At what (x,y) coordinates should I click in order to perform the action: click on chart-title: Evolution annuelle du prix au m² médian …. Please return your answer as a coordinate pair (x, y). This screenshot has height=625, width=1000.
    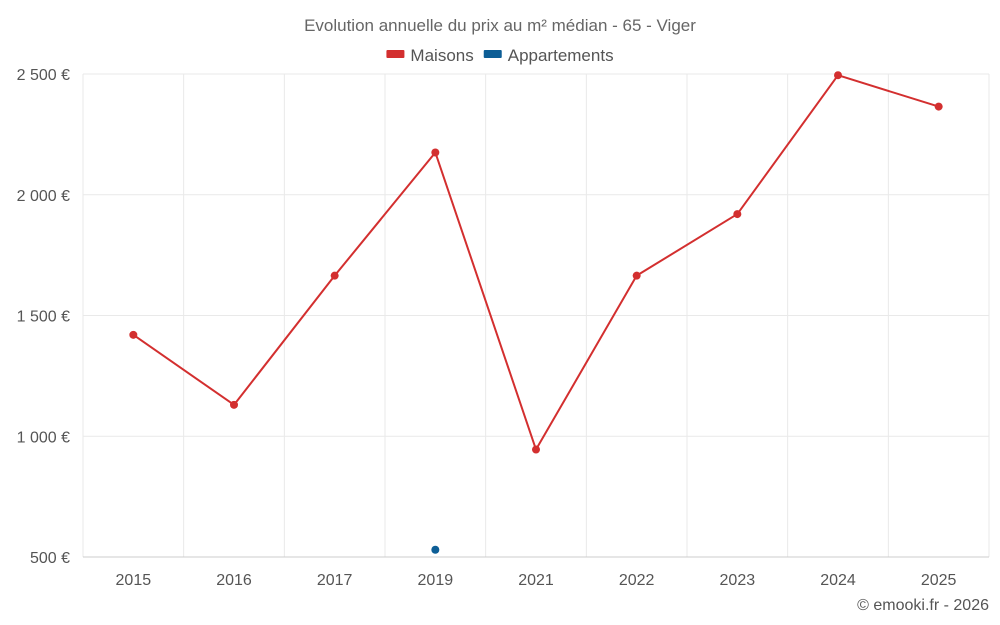
    Looking at the image, I should click on (500, 25).